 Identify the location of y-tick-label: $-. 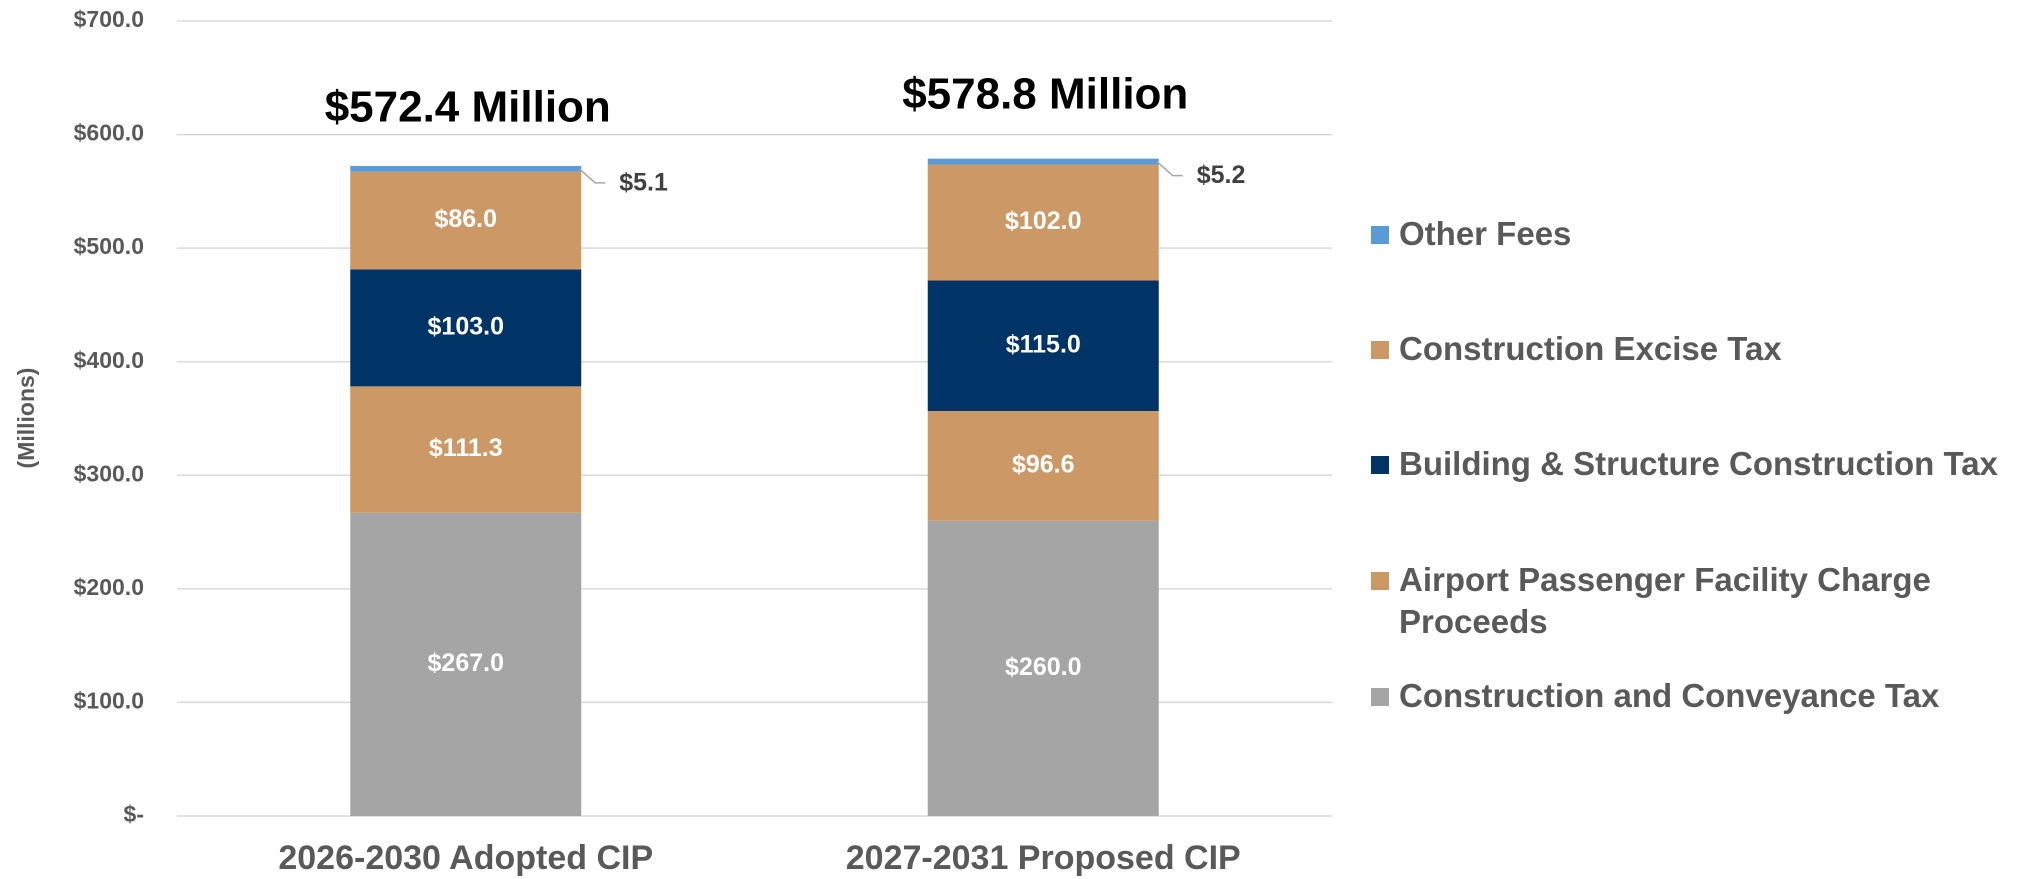
(134, 814).